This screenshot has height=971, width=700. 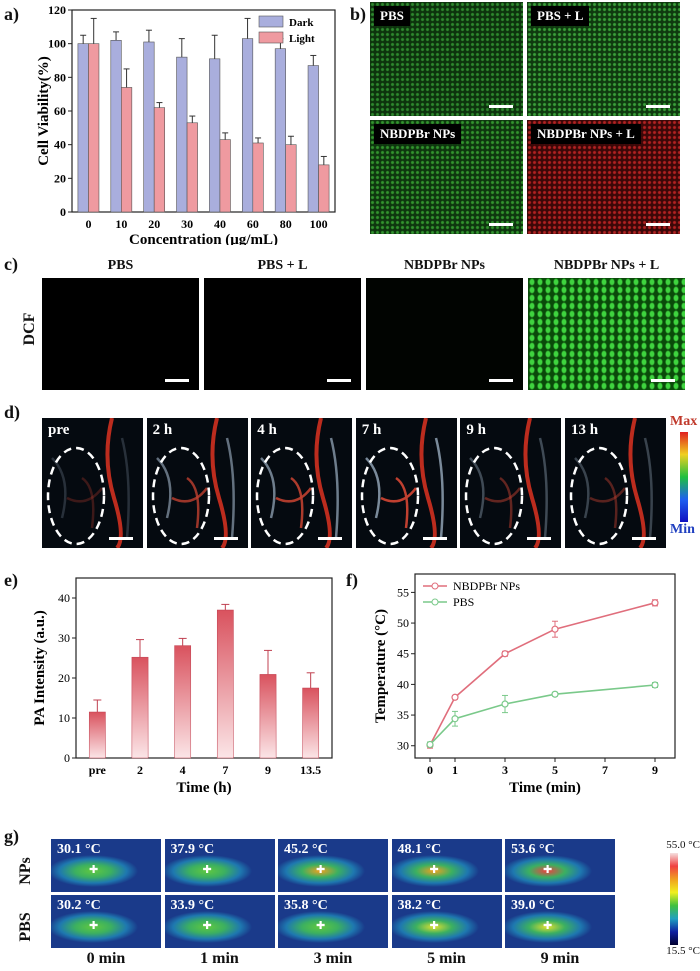 I want to click on y-tick-label: 10, so click(x=64, y=718).